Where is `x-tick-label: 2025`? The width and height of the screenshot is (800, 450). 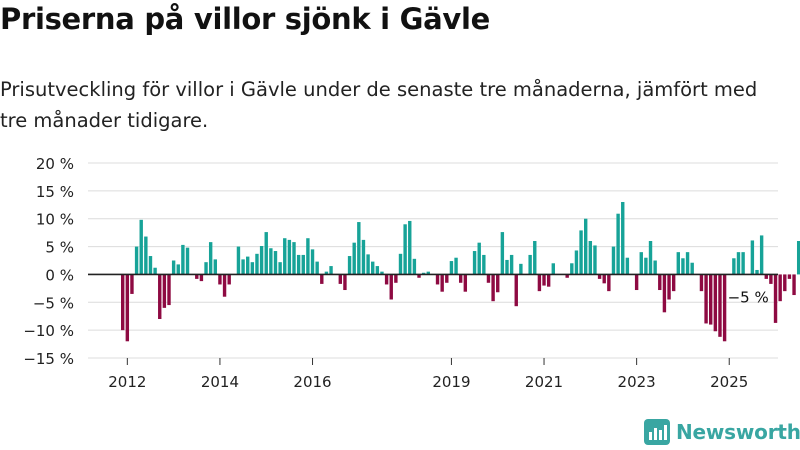
x-tick-label: 2025 is located at coordinates (729, 382).